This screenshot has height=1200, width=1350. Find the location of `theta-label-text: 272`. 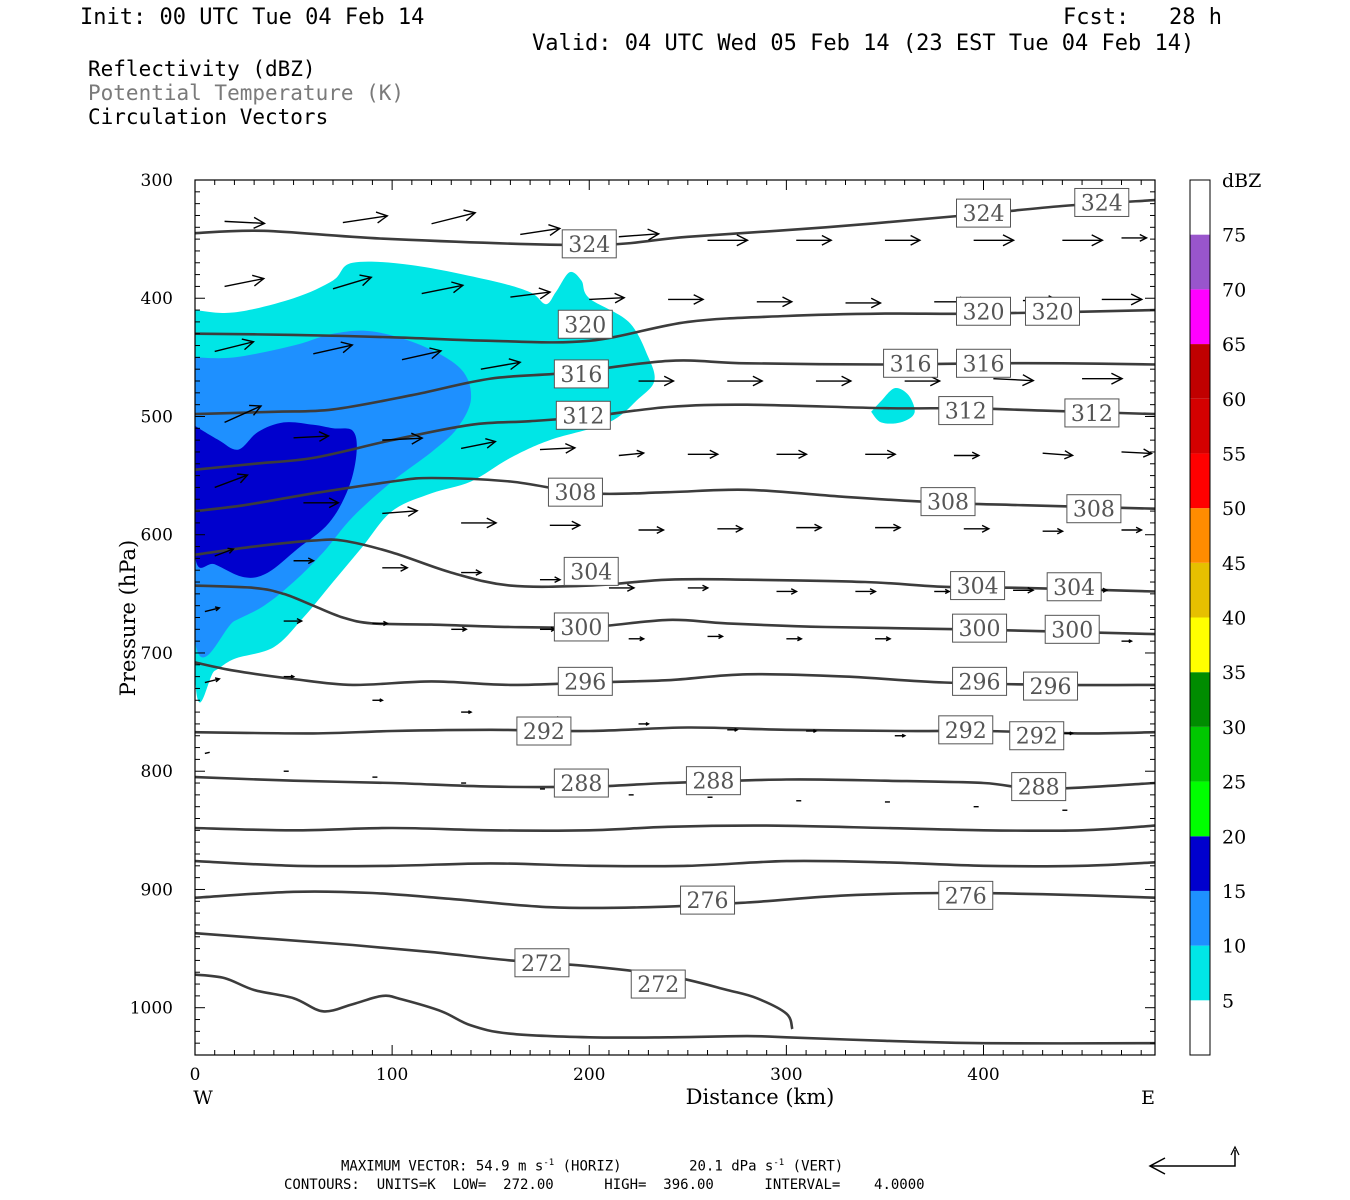

theta-label-text: 272 is located at coordinates (658, 985).